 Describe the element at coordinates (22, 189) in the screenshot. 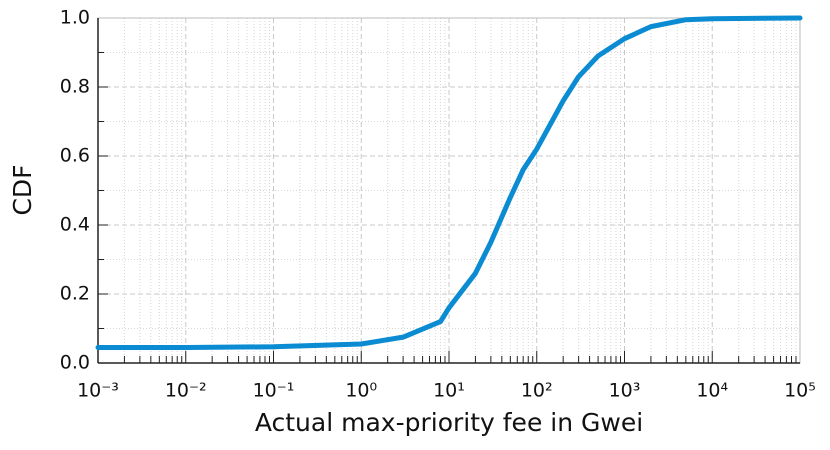

I see `y-axis-title: CDF` at that location.